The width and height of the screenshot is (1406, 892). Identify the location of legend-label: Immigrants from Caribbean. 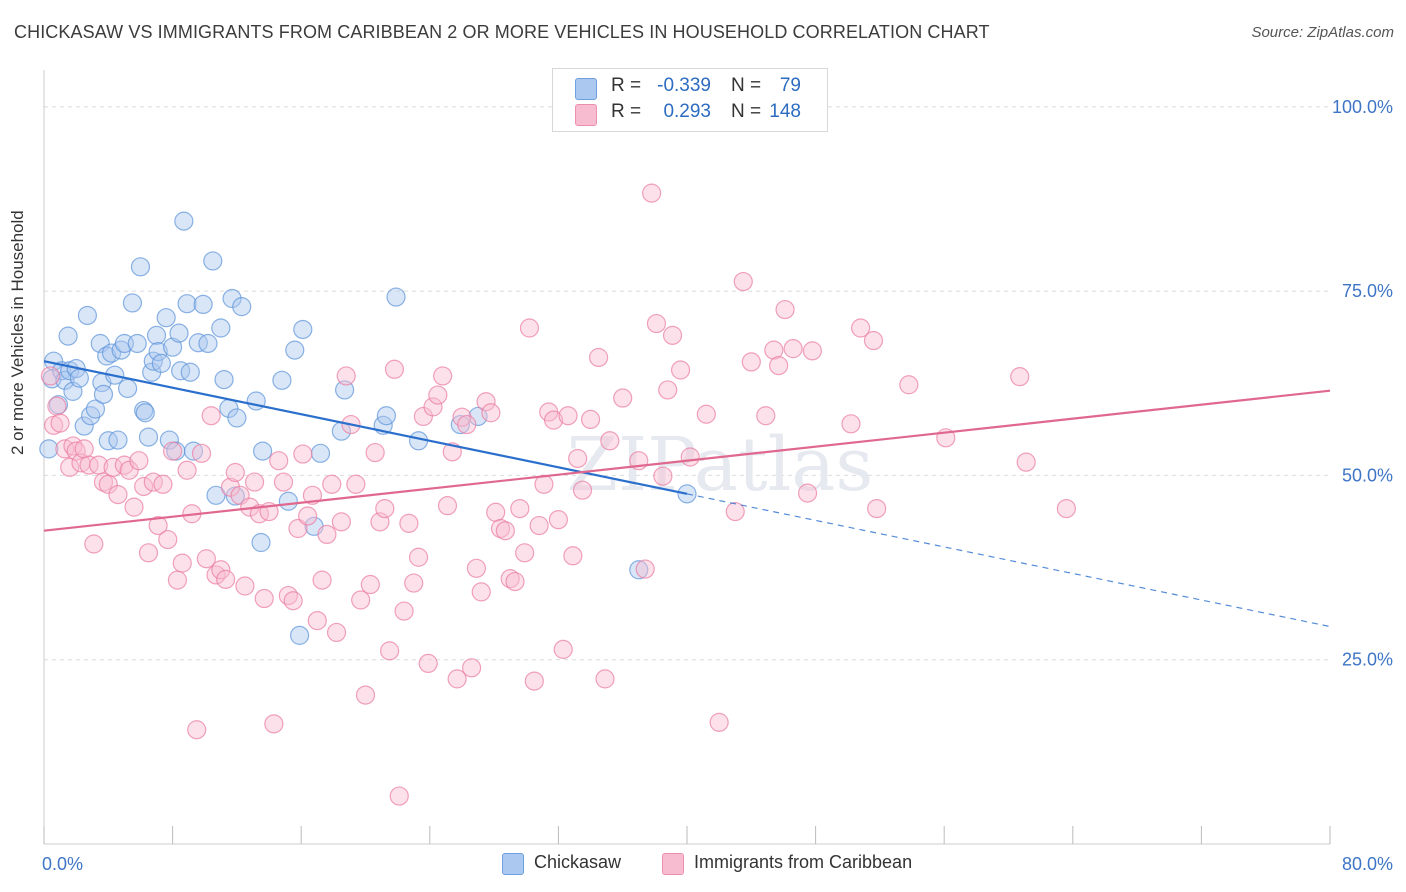
(803, 862).